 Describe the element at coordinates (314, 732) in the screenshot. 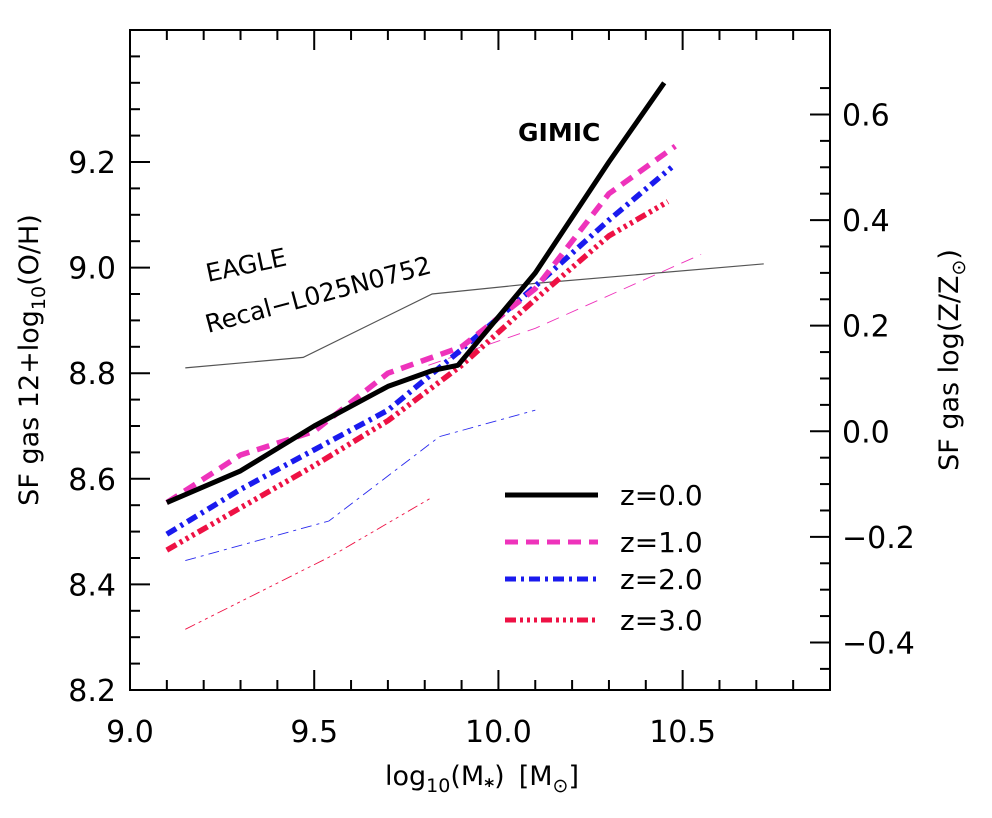

I see `x-tick-label: 9.5` at that location.